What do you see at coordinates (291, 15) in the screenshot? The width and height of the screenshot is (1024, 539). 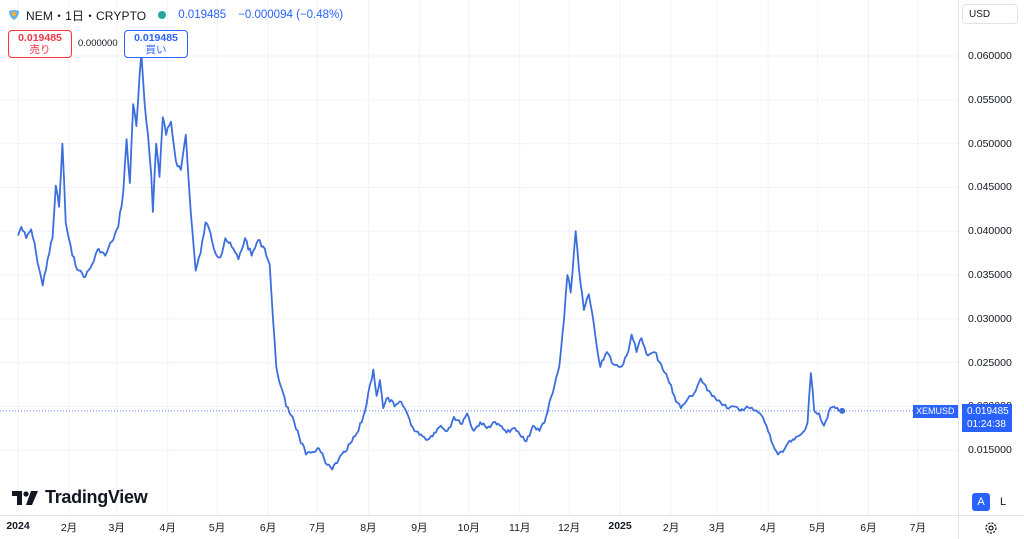 I see `price-change-value: −0.000094 (−0.48%)` at bounding box center [291, 15].